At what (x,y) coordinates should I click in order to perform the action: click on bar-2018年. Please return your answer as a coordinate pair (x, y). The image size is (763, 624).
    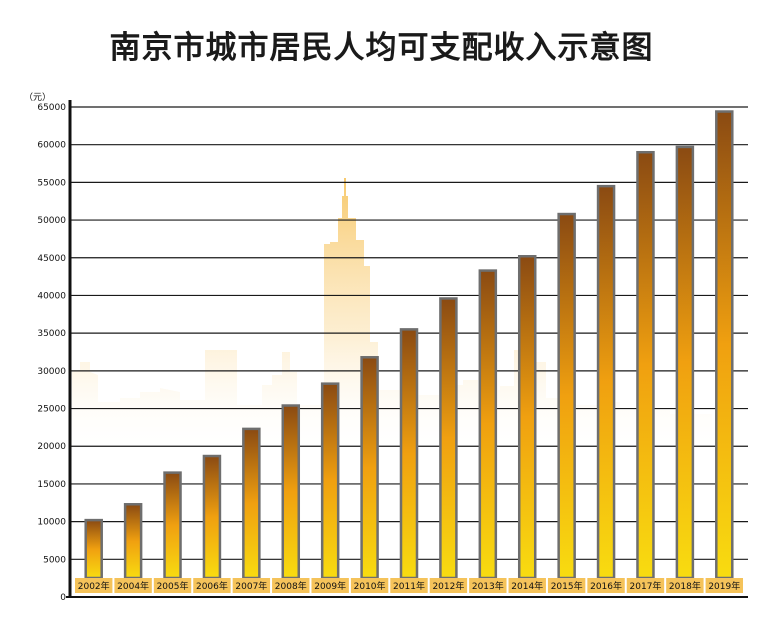
    Looking at the image, I should click on (685, 362).